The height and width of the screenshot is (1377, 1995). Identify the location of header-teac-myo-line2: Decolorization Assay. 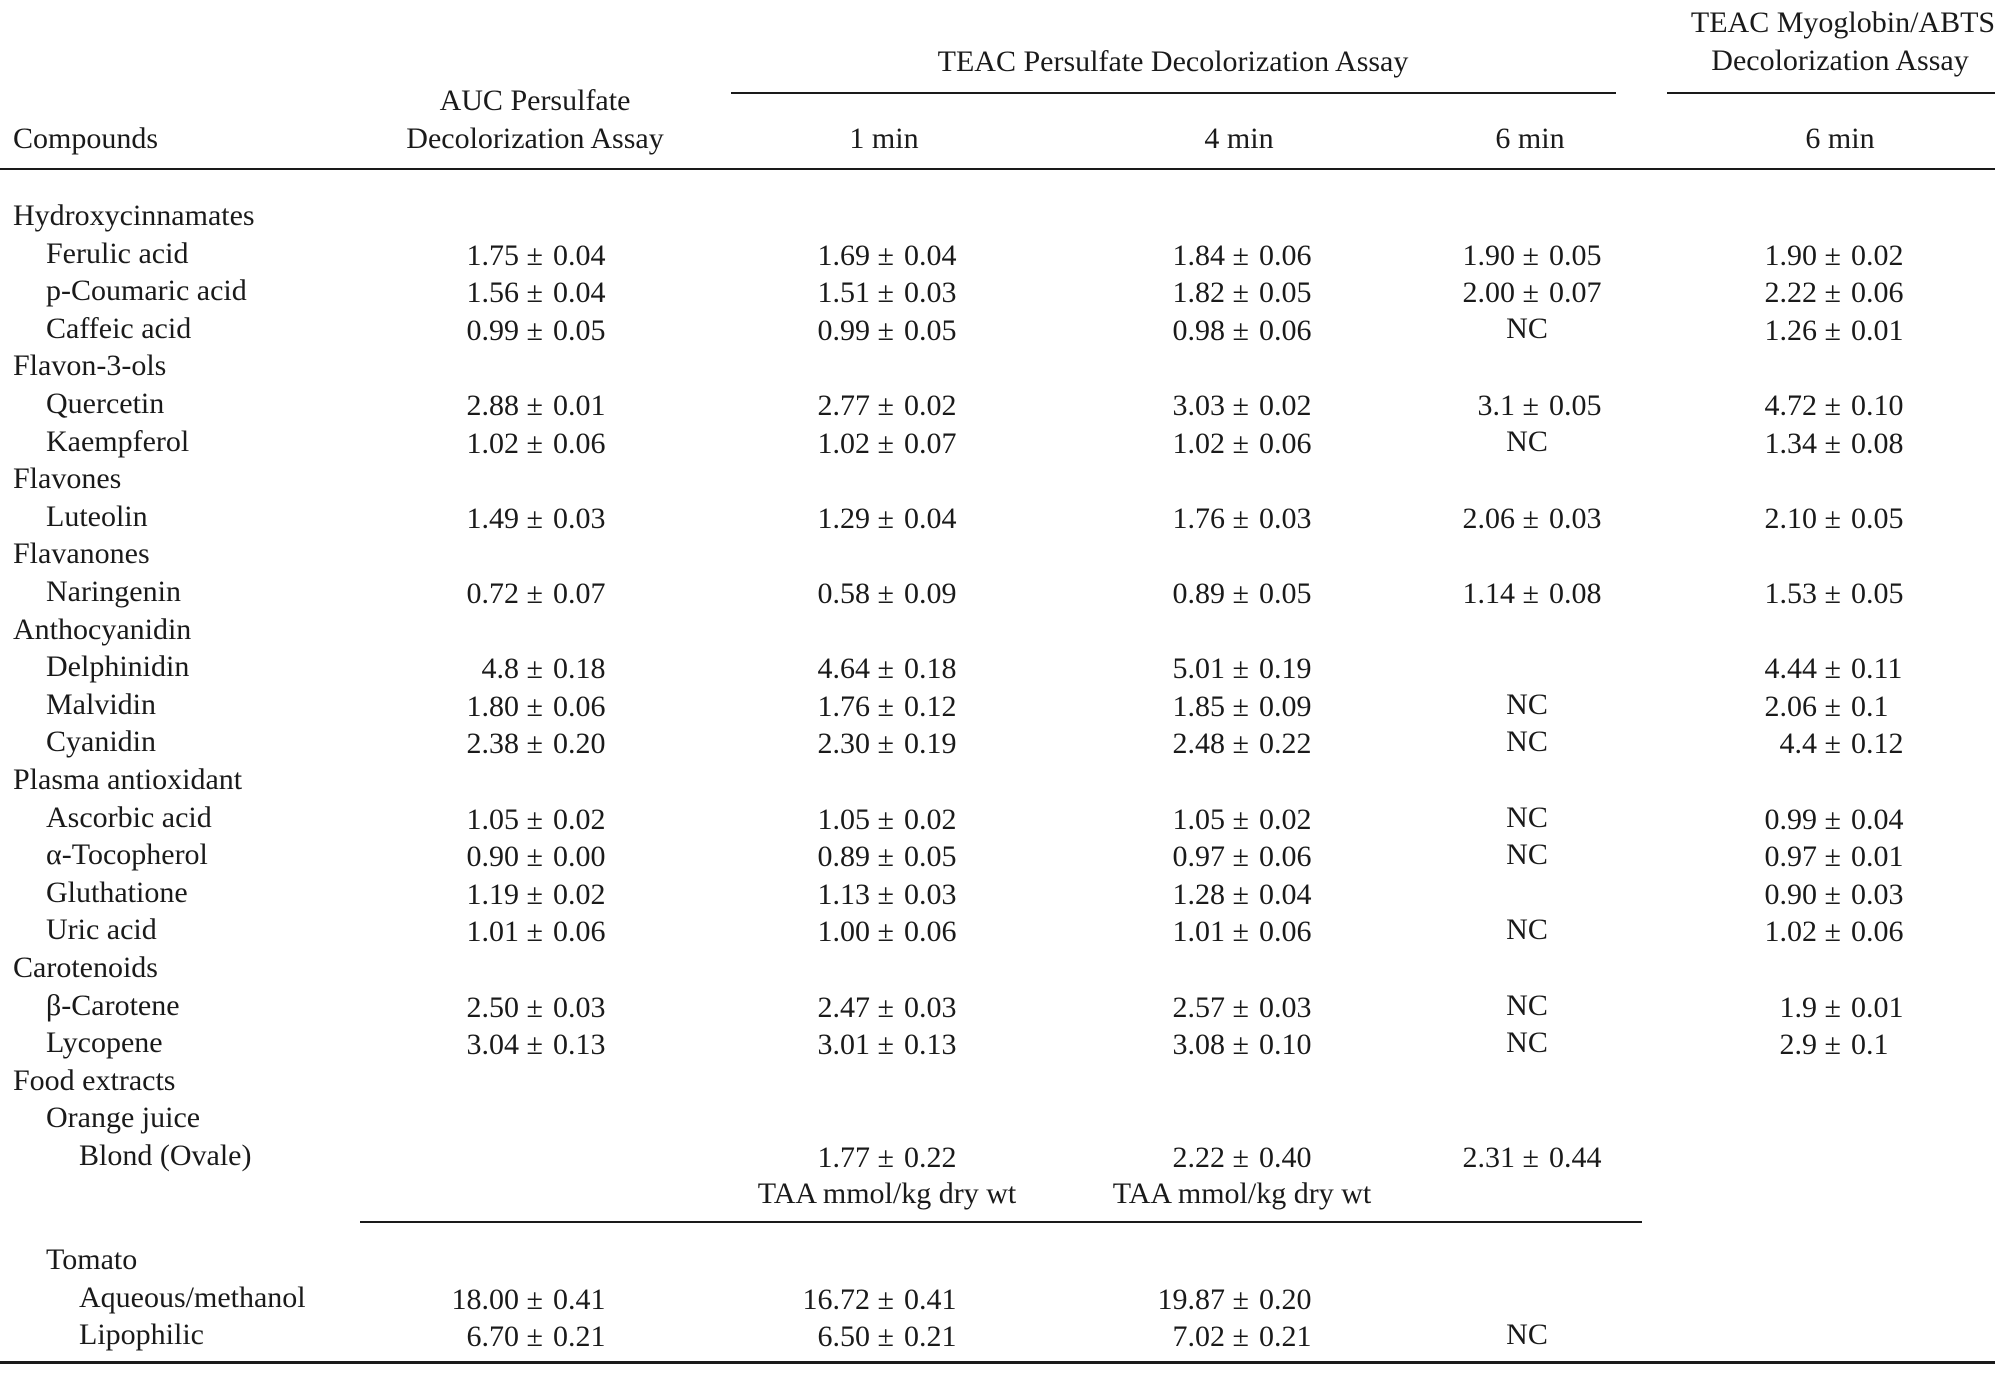
(1840, 60).